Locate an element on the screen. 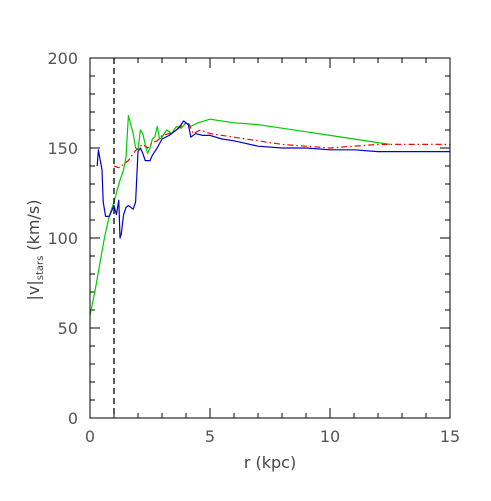 This screenshot has height=501, width=491. y-tick-label: 100 is located at coordinates (62, 238).